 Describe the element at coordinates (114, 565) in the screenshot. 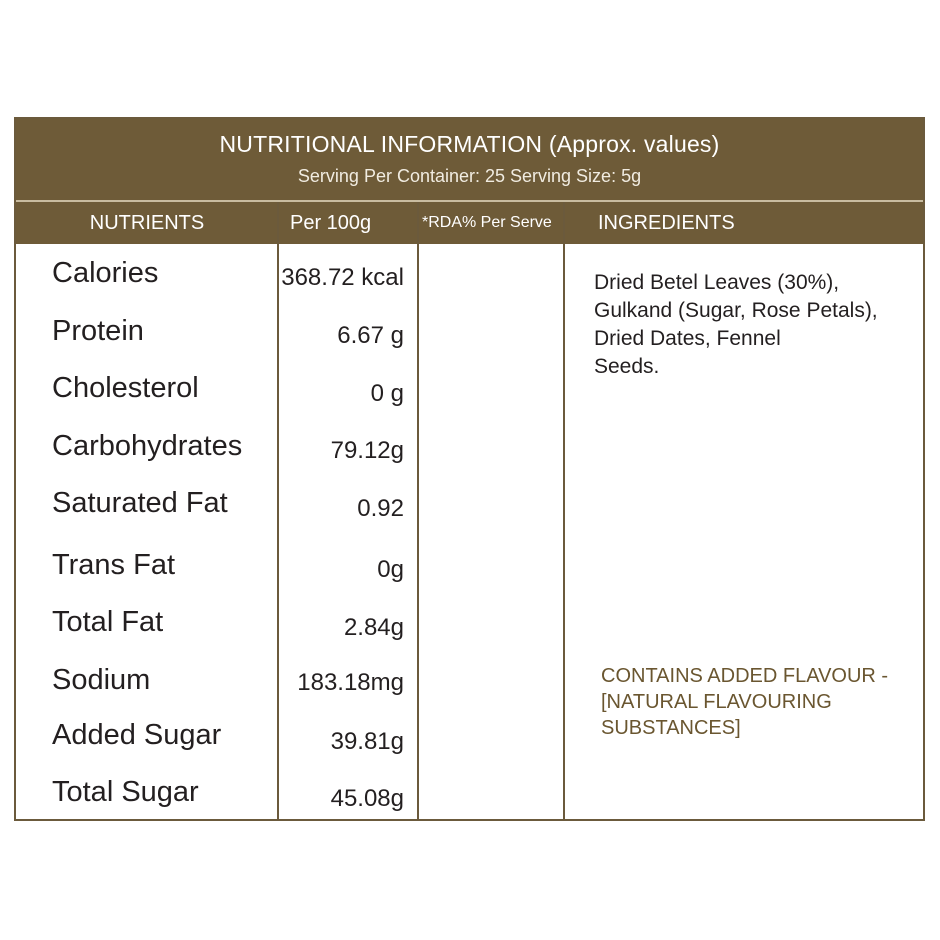

I see `nutrient-name: Trans Fat` at that location.